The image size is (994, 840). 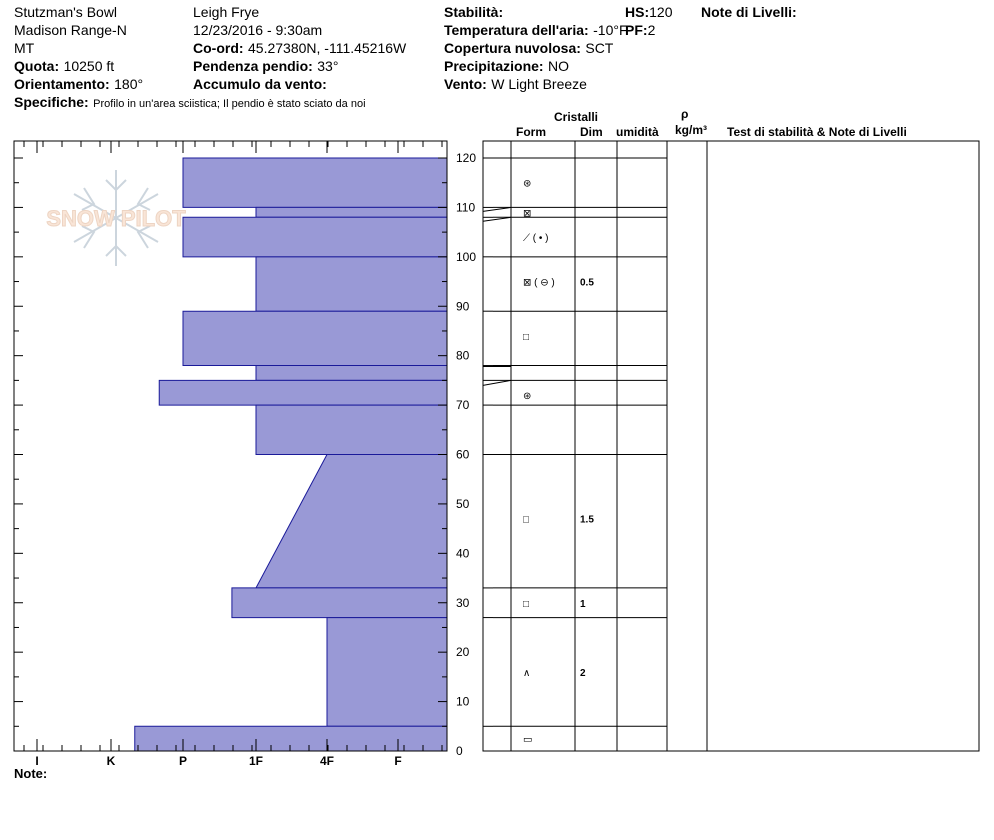 What do you see at coordinates (583, 673) in the screenshot?
I see `crystal-size-label: 2` at bounding box center [583, 673].